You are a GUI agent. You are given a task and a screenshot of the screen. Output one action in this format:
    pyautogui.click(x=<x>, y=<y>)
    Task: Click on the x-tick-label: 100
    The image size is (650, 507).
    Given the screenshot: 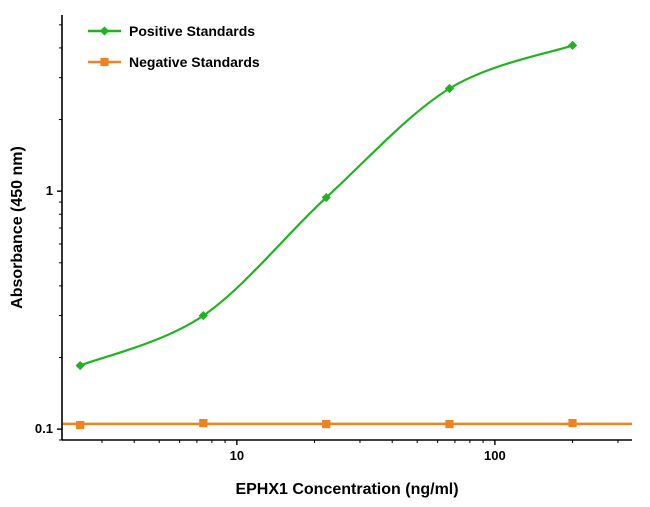 What is the action you would take?
    pyautogui.click(x=495, y=455)
    